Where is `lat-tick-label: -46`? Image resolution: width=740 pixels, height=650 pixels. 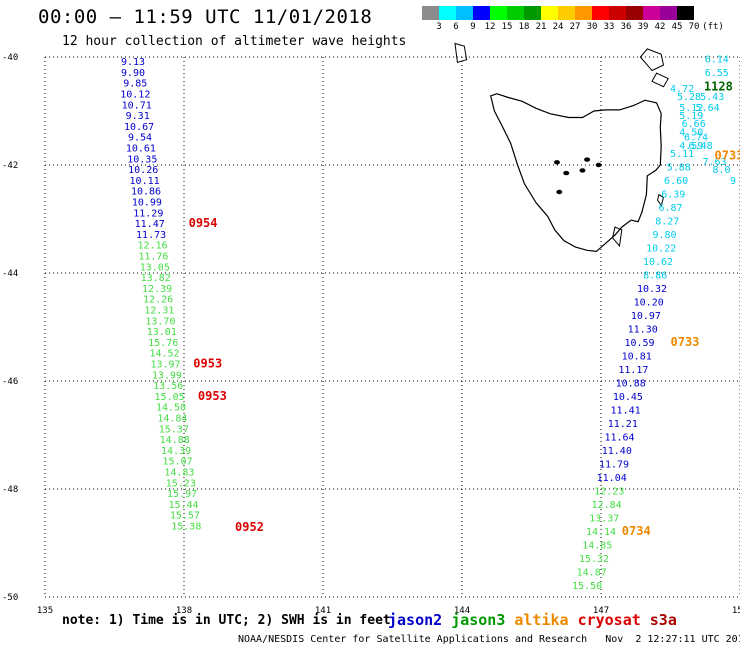 lat-tick-label: -46 is located at coordinates (10, 382).